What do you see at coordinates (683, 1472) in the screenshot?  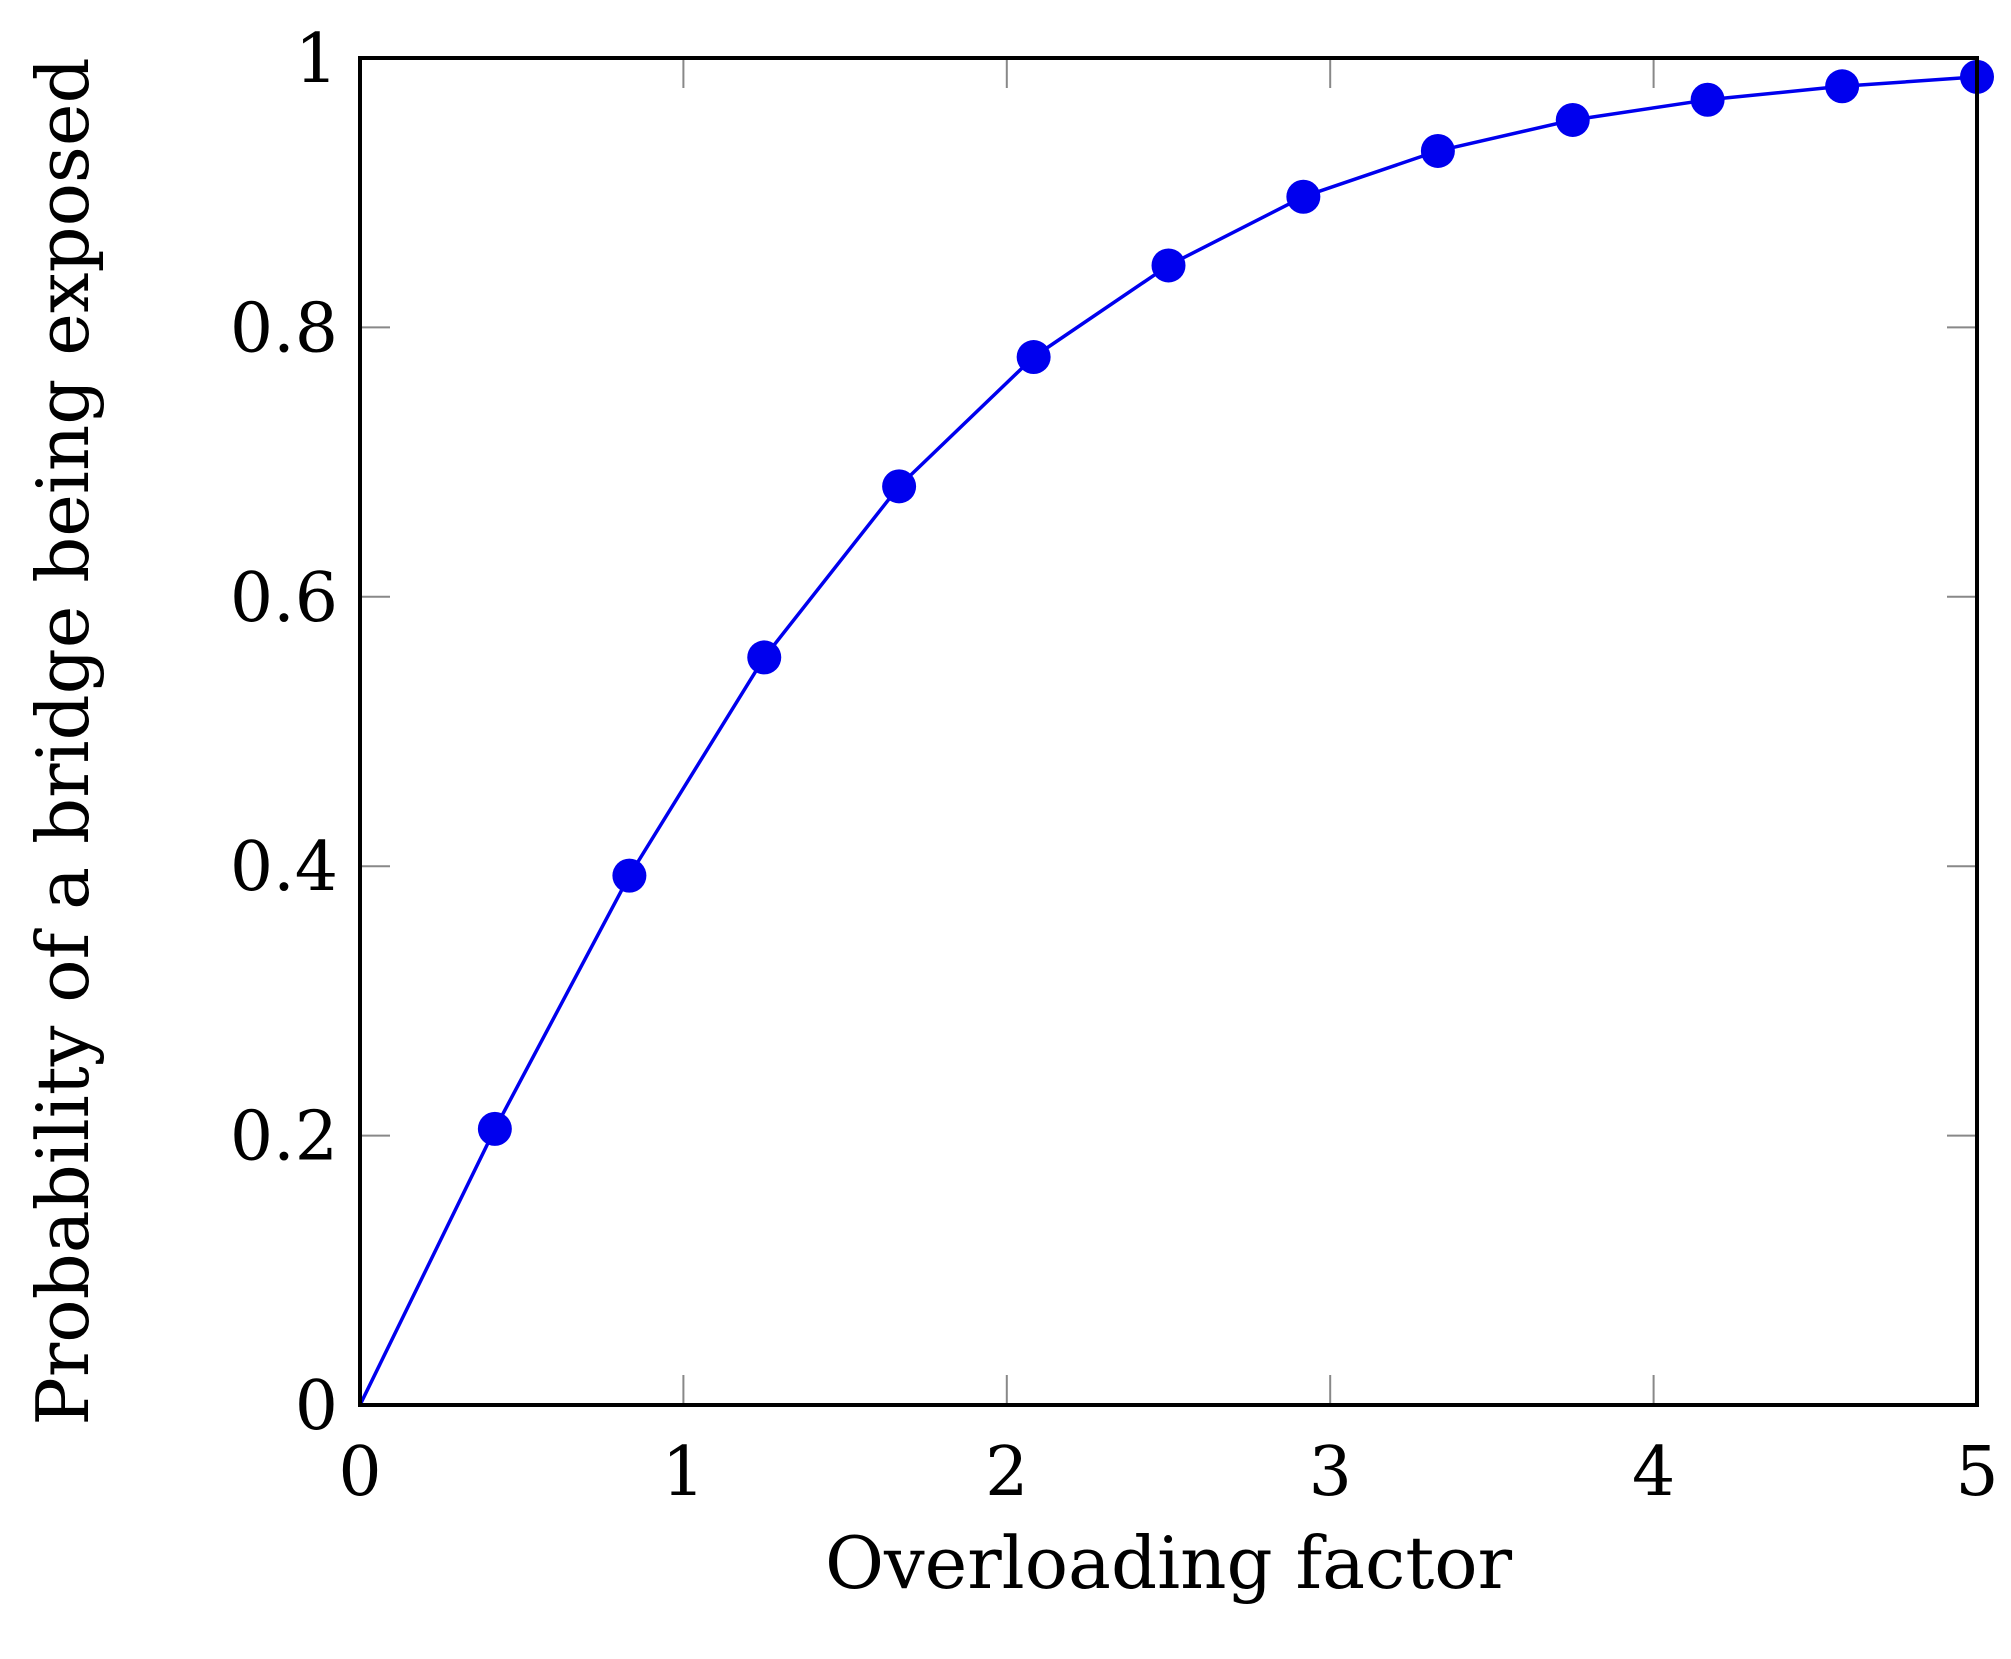 I see `x-tick-label: 1` at bounding box center [683, 1472].